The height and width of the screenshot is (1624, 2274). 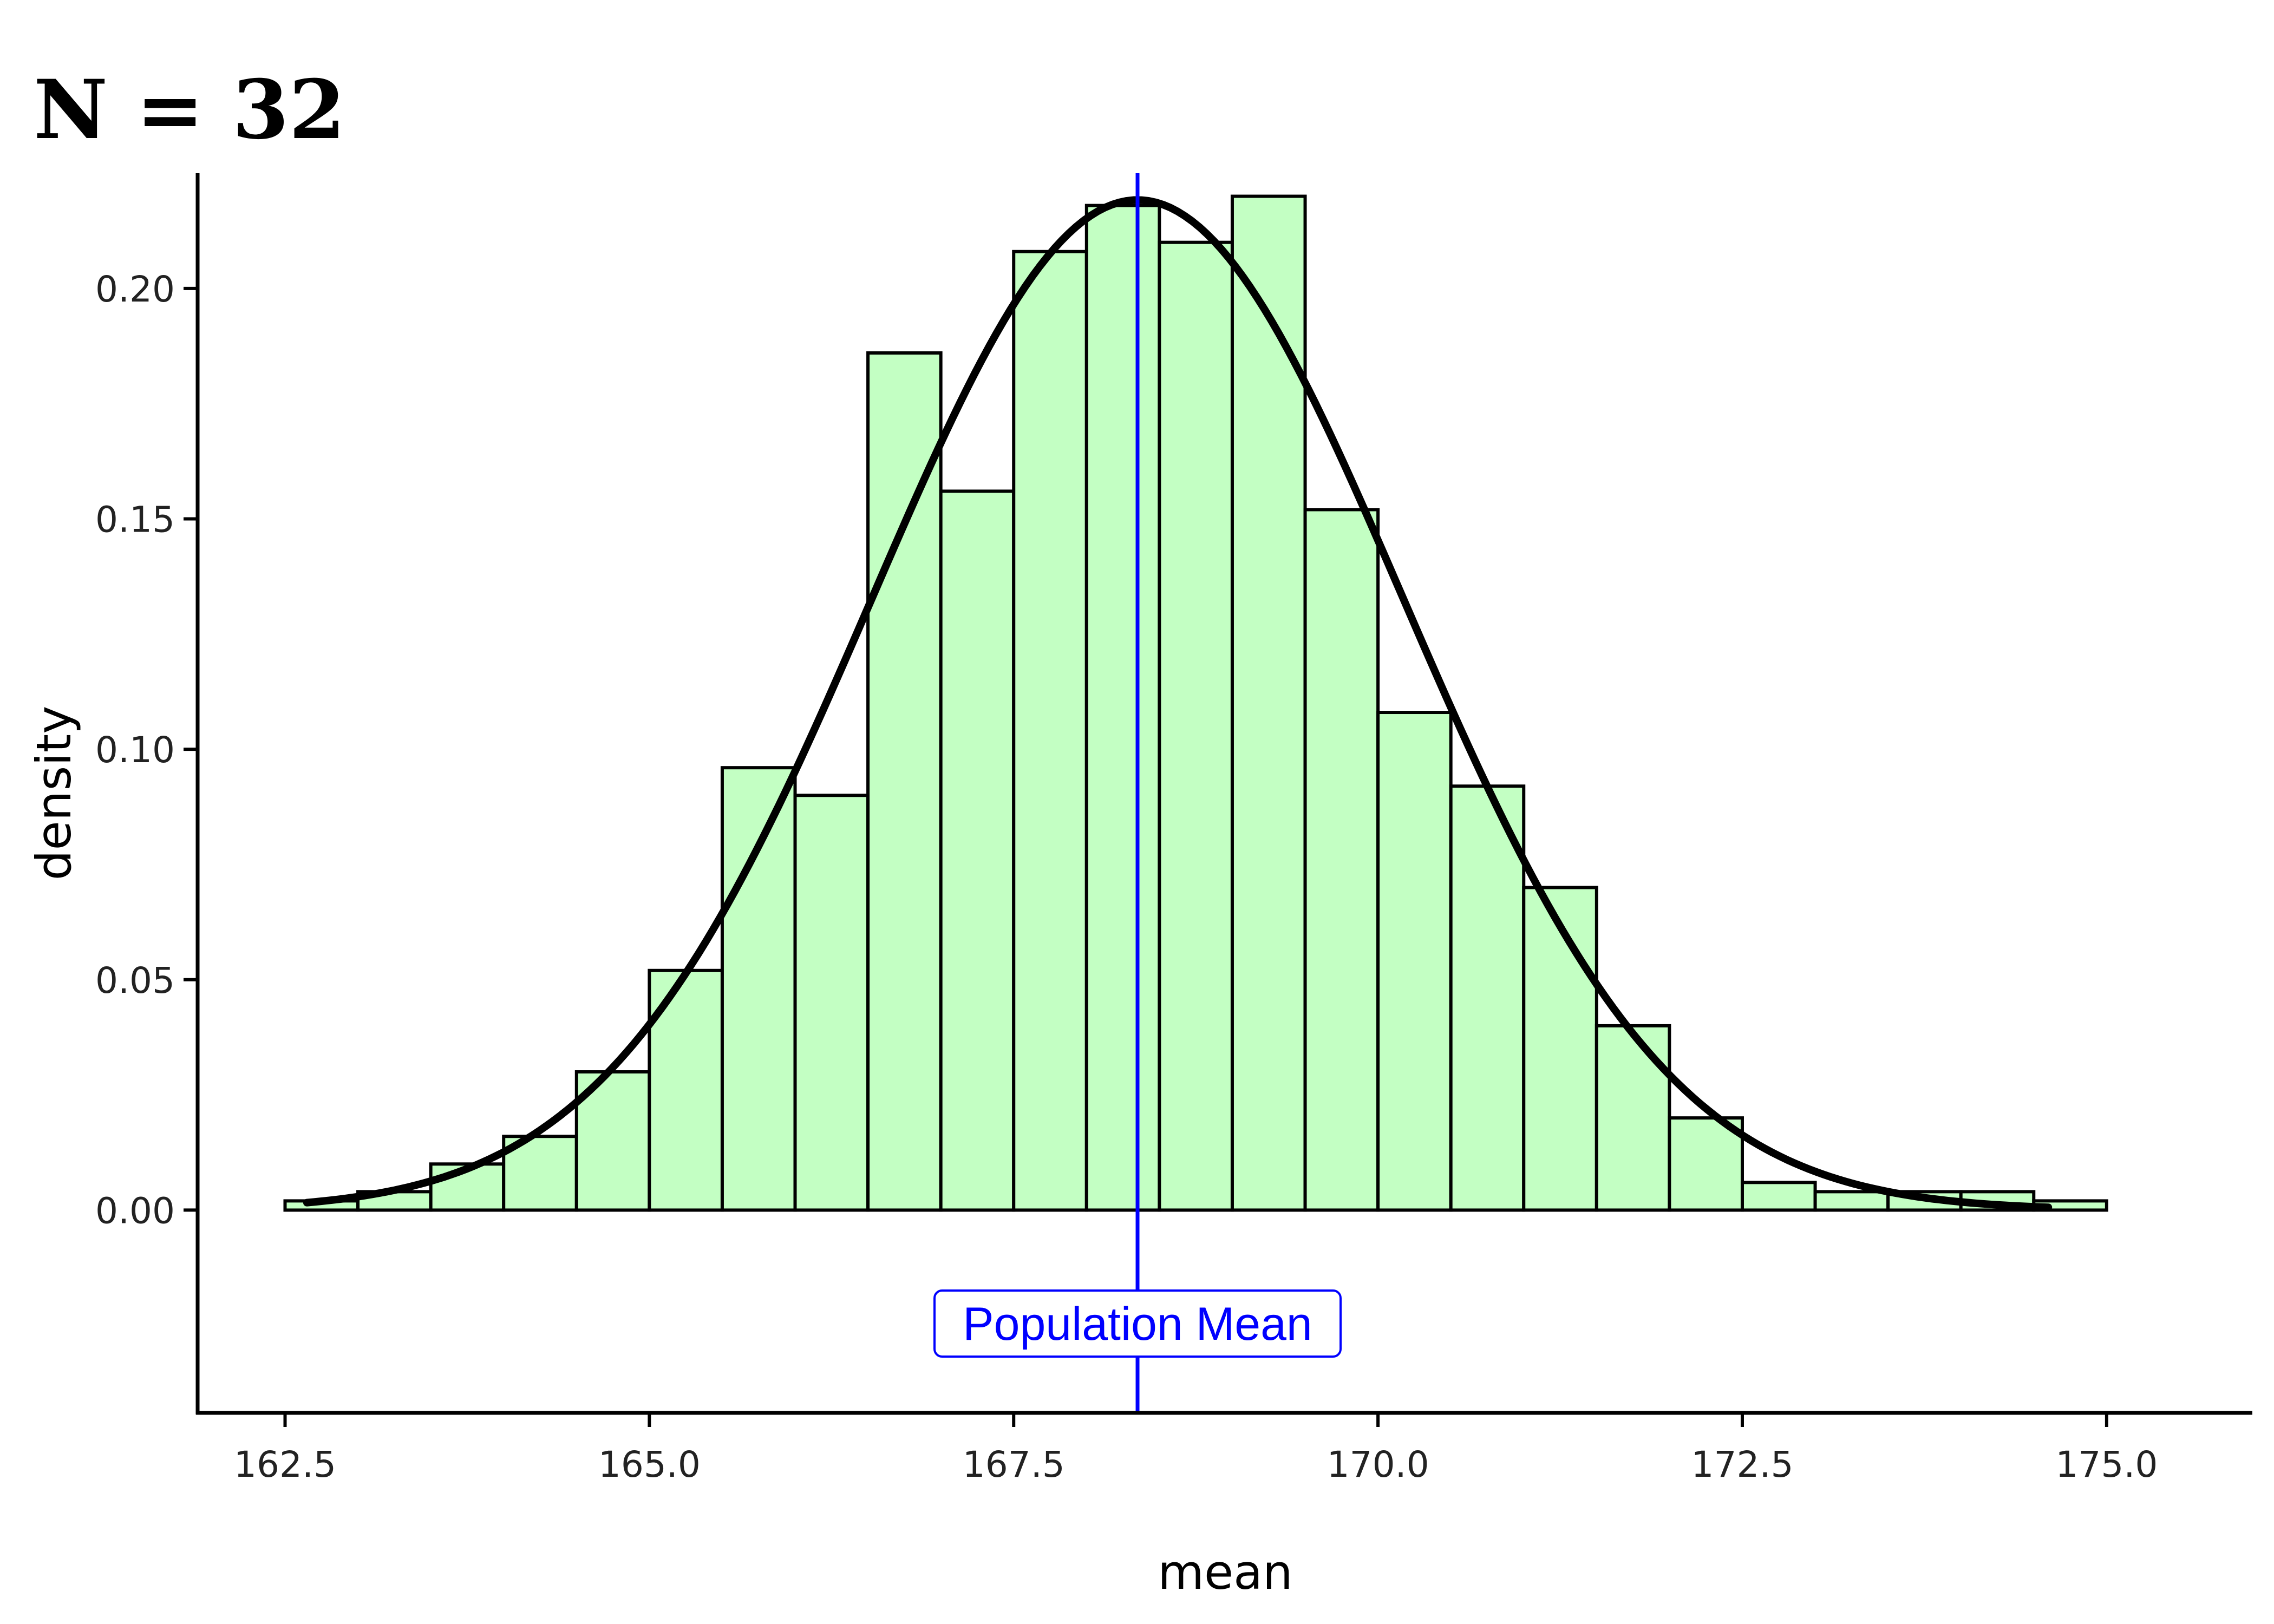 What do you see at coordinates (135, 1211) in the screenshot?
I see `y-tick-label-0: 0.00` at bounding box center [135, 1211].